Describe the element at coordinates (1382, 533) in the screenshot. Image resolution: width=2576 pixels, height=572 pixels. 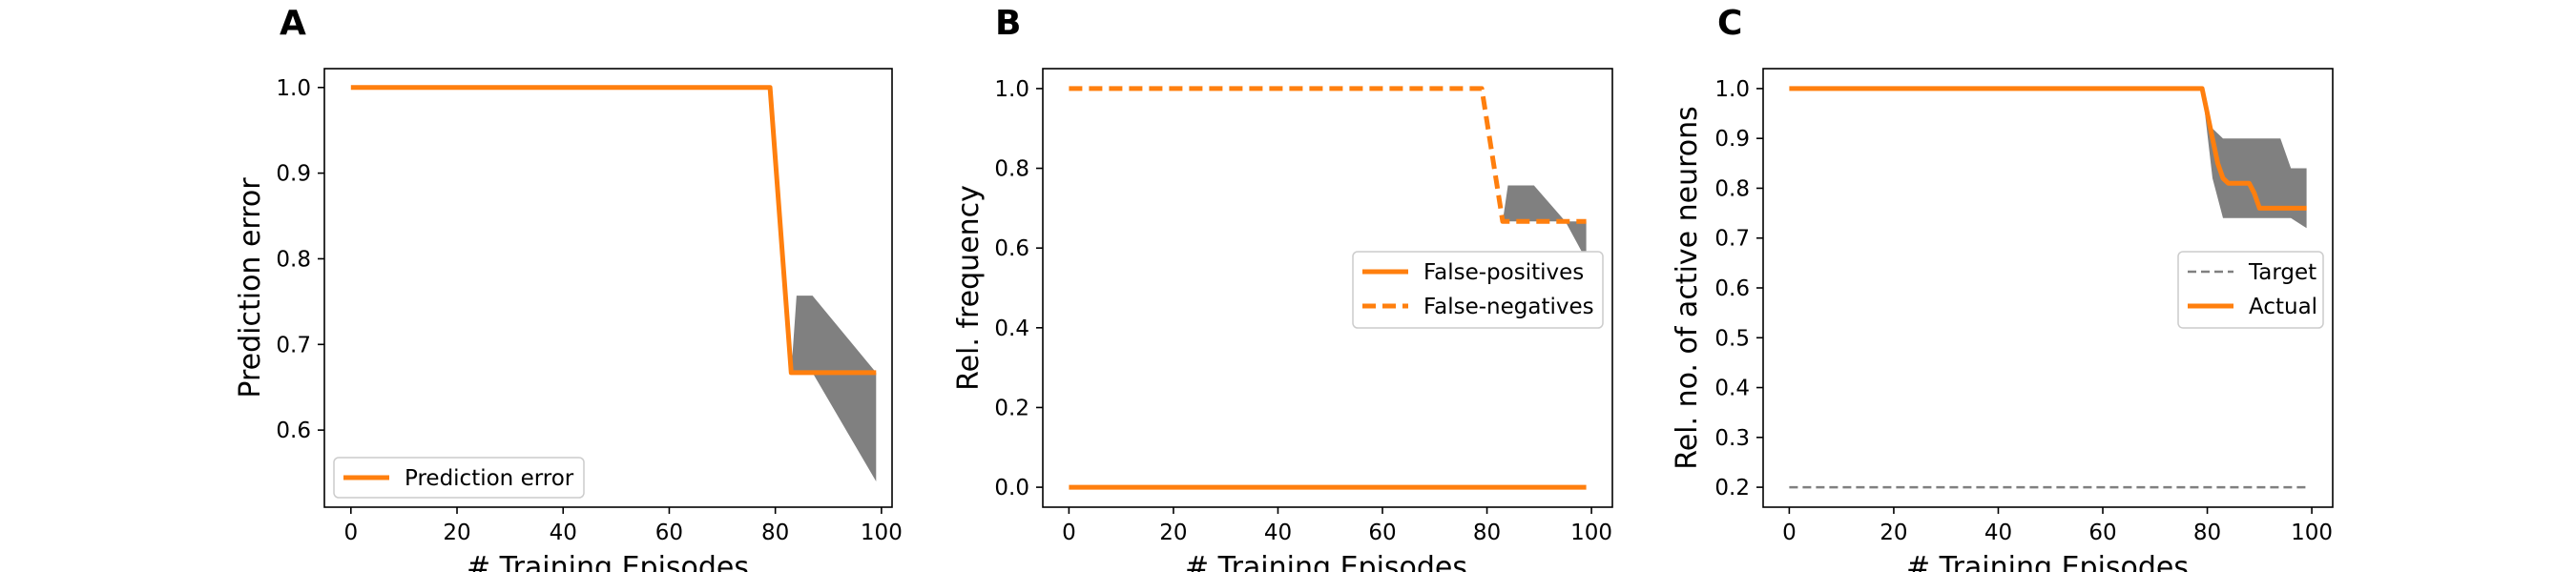
I see `panel-b-xtick-label: 60` at that location.